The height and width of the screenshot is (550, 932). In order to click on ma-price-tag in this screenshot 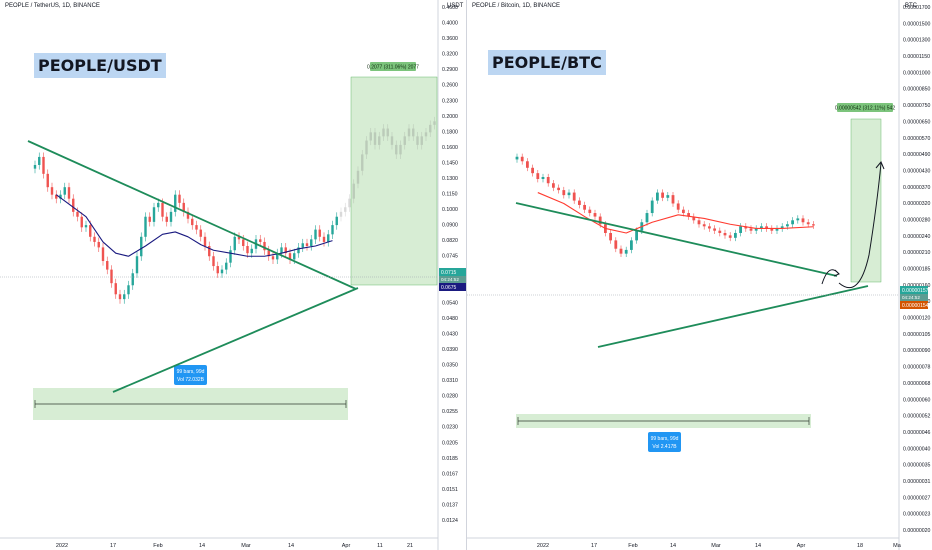, I will do `click(914, 305)`.